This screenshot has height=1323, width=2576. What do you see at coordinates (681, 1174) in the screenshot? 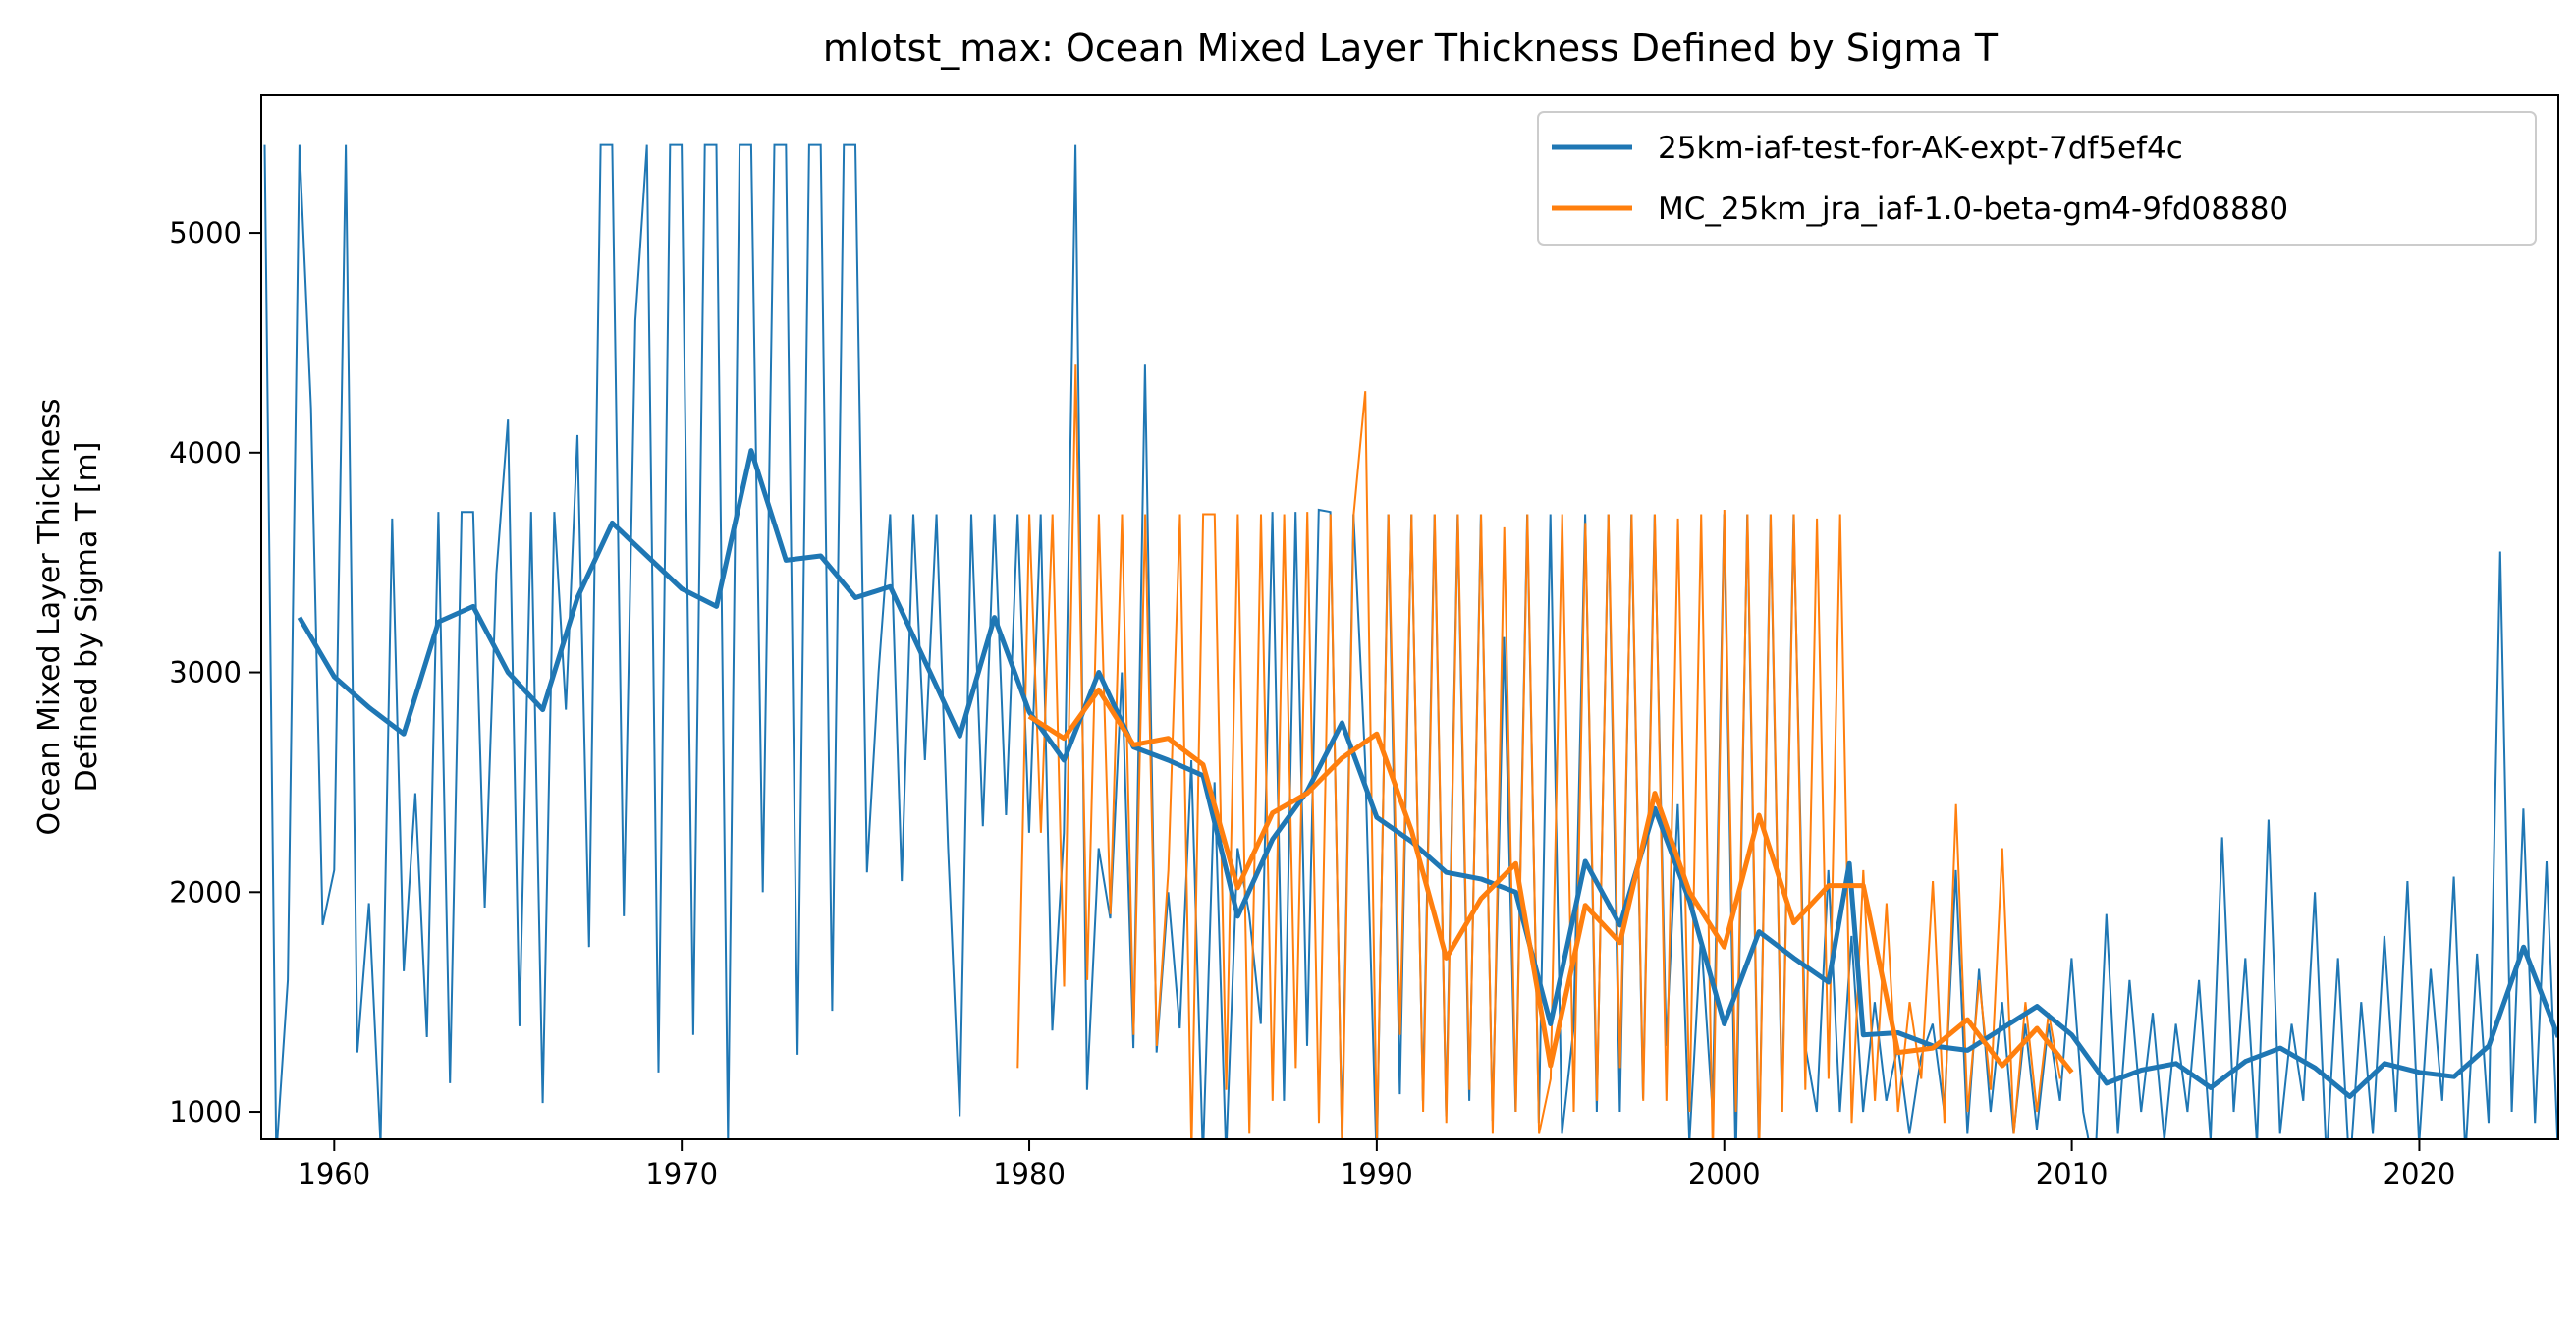
I see `x-tick-label: 1970` at bounding box center [681, 1174].